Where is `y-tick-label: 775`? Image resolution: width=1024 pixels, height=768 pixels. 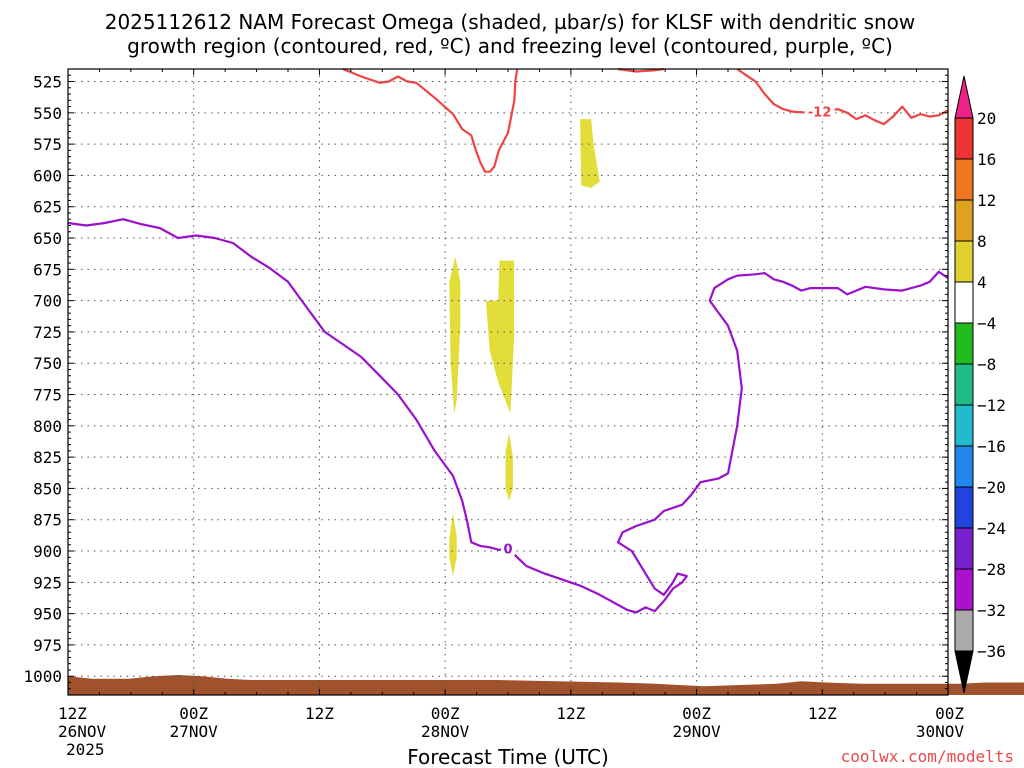
y-tick-label: 775 is located at coordinates (47, 395).